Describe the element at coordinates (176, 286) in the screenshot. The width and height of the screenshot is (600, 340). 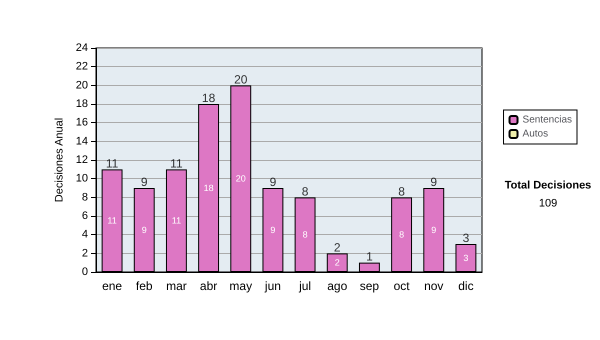
I see `x-tick-label: mar` at that location.